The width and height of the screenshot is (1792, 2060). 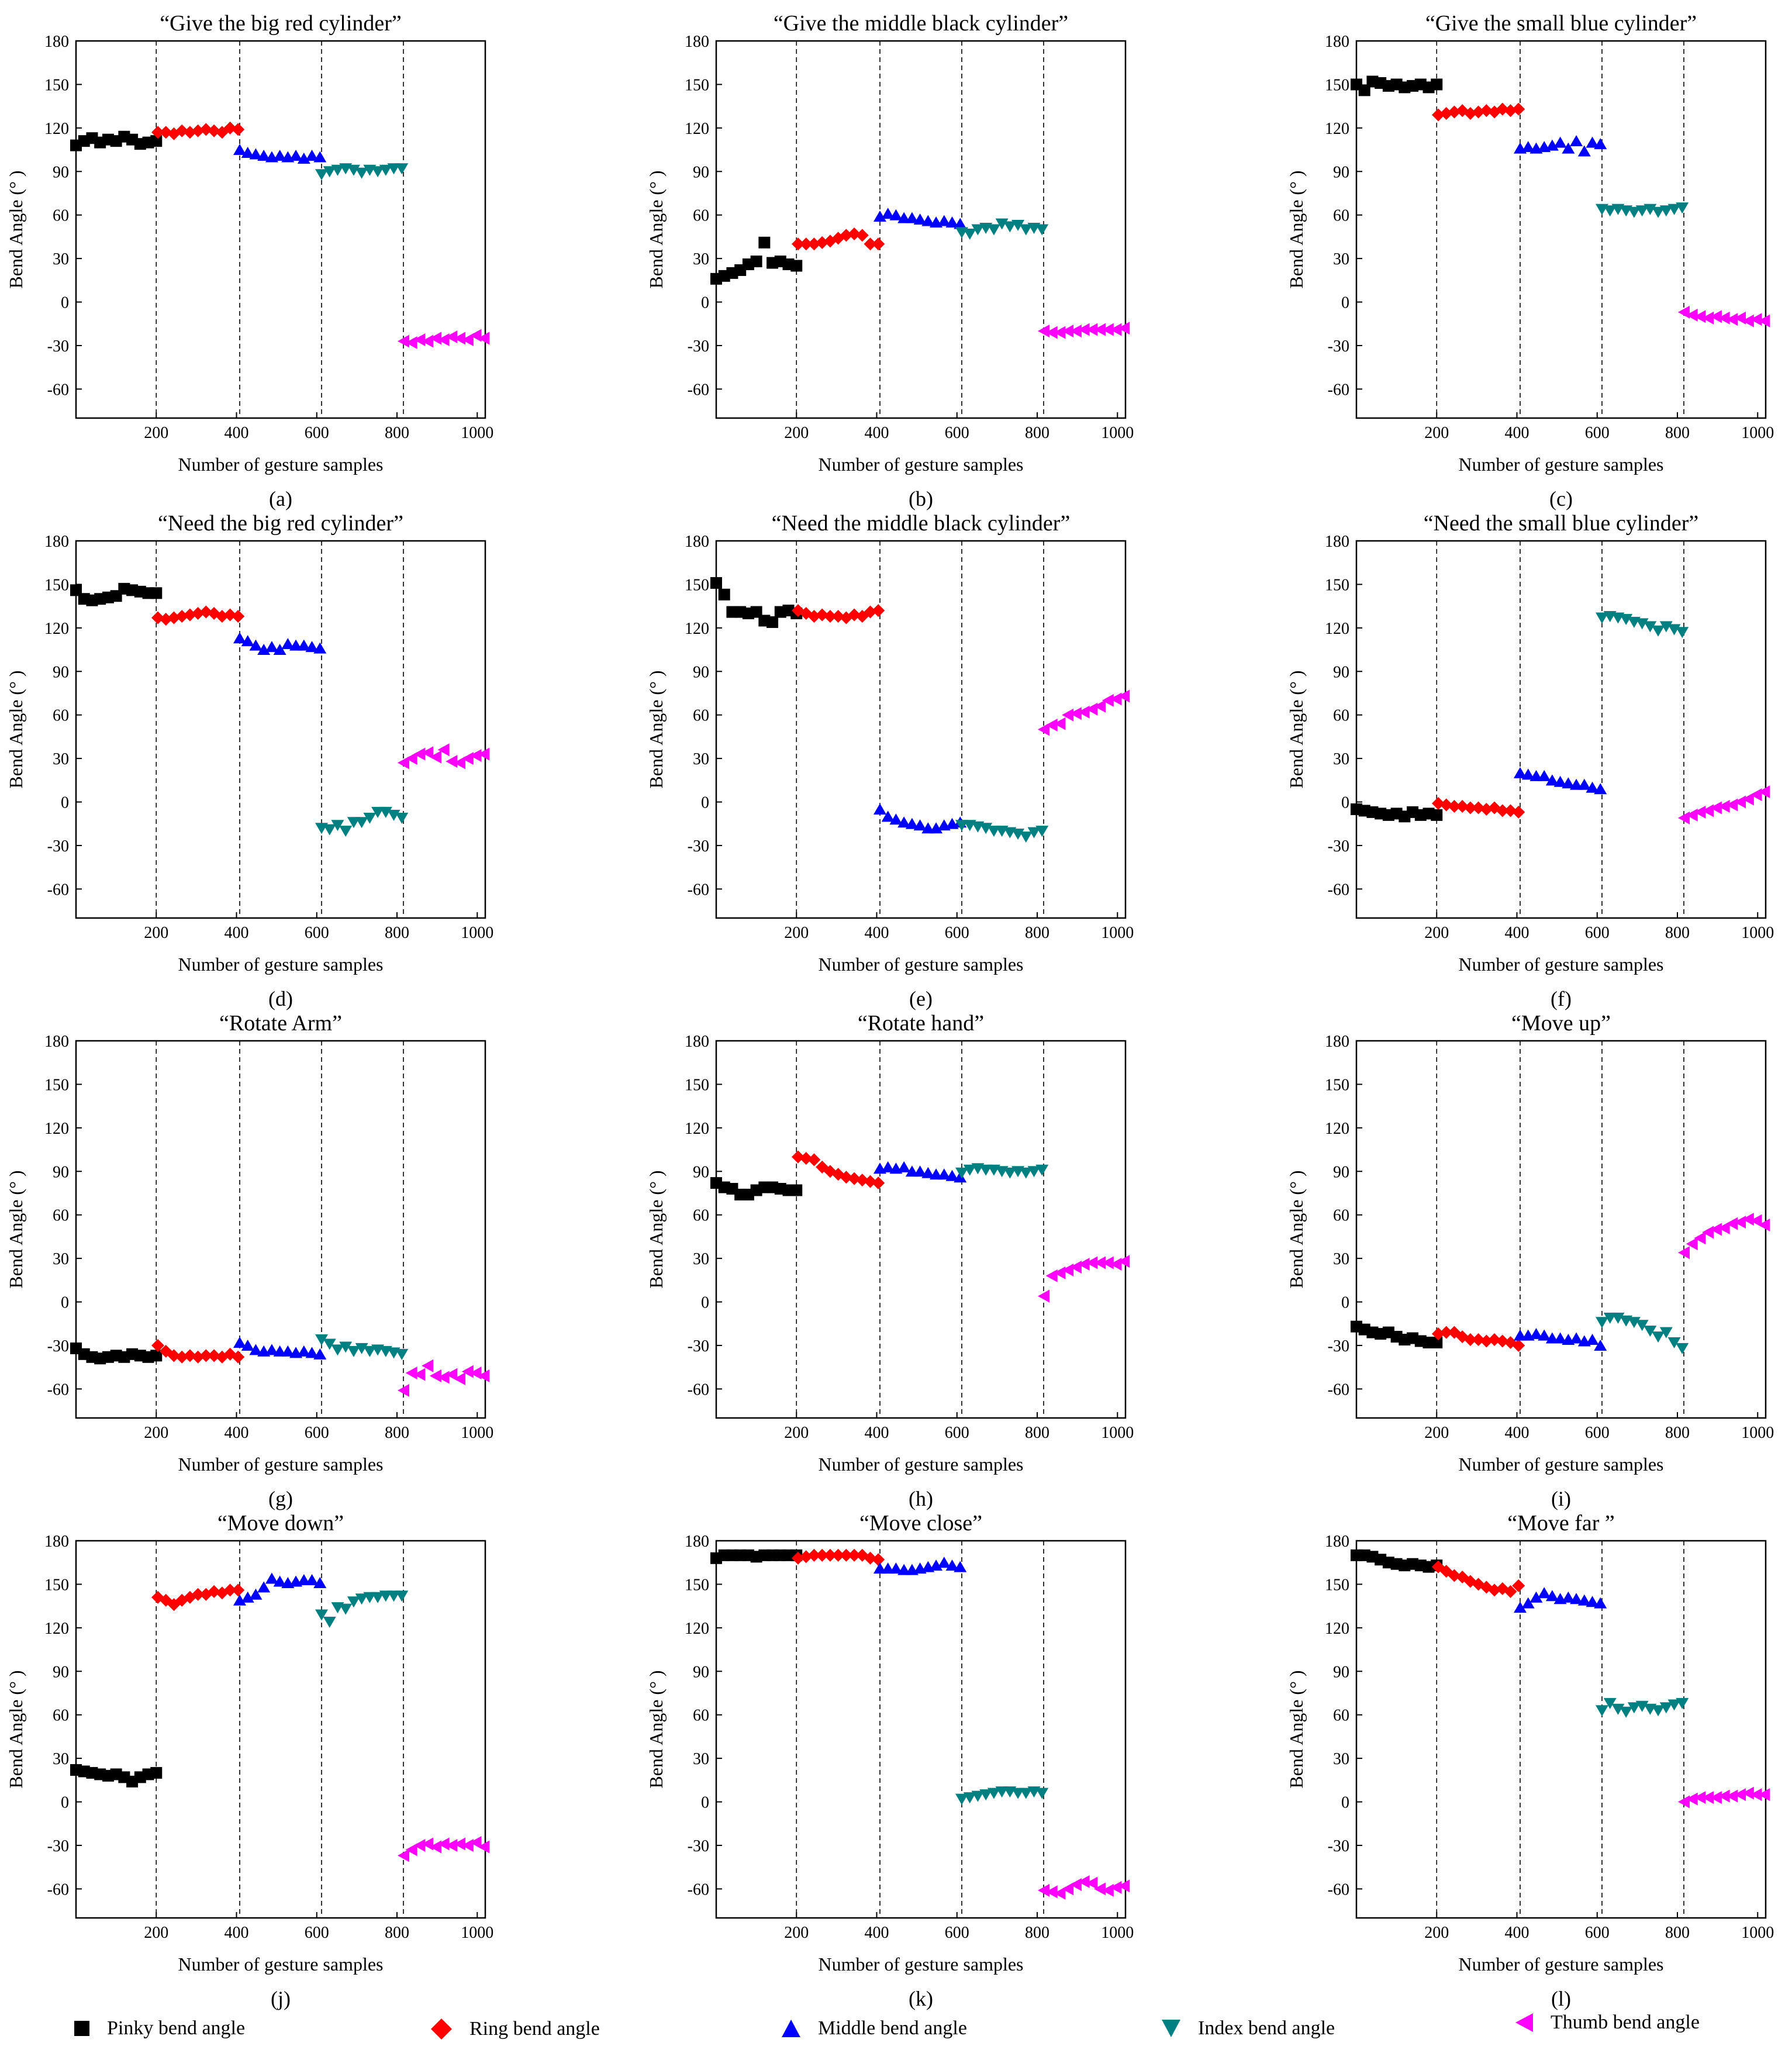 What do you see at coordinates (656, 1229) in the screenshot?
I see `y-axis-label: Bend Angle (° )` at bounding box center [656, 1229].